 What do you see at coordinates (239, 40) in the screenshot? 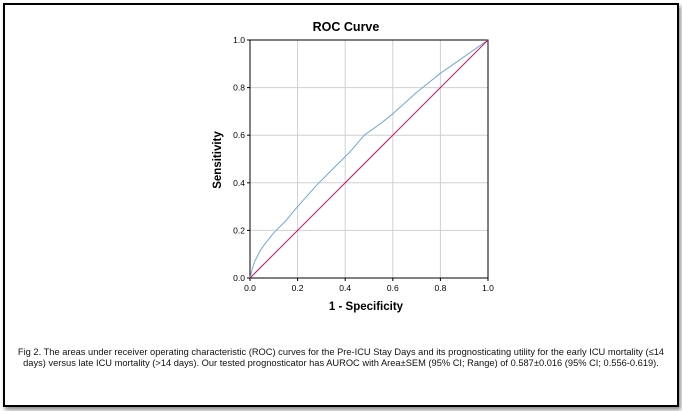
I see `y-tick-label: 1.0` at bounding box center [239, 40].